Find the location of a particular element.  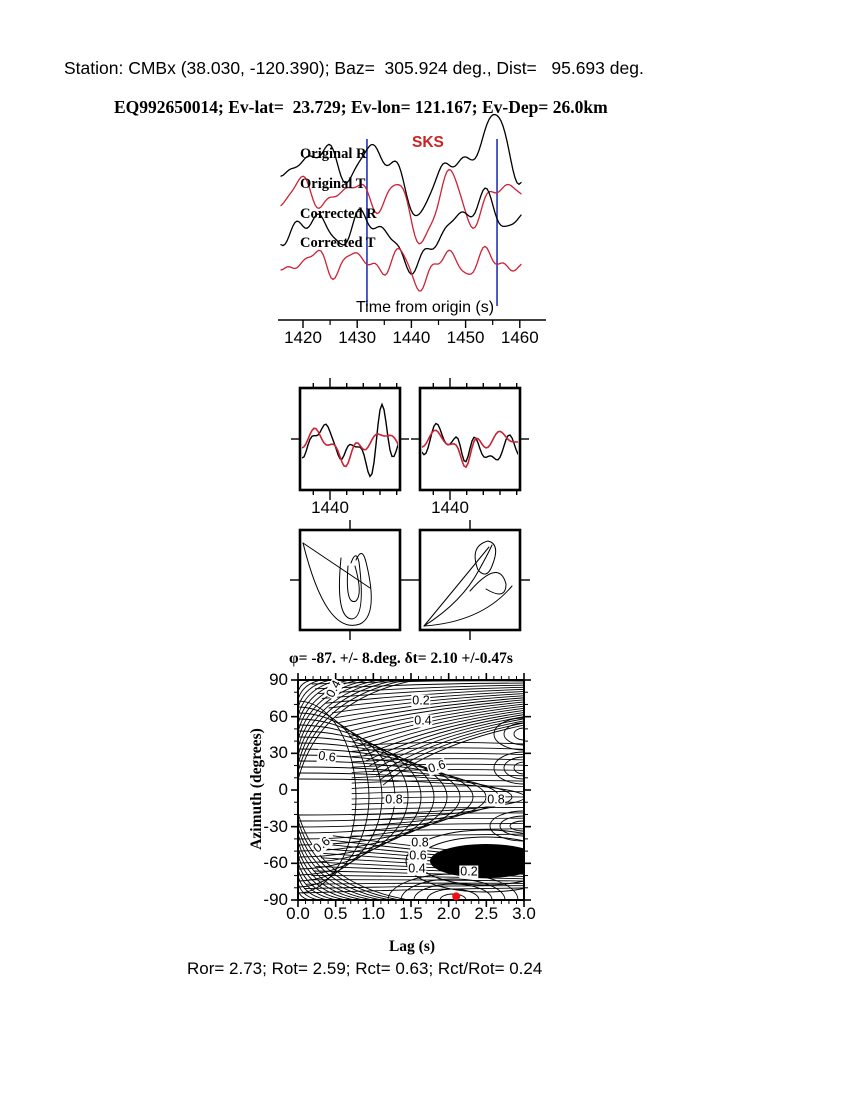

time-tick-label: 1430 is located at coordinates (357, 337).